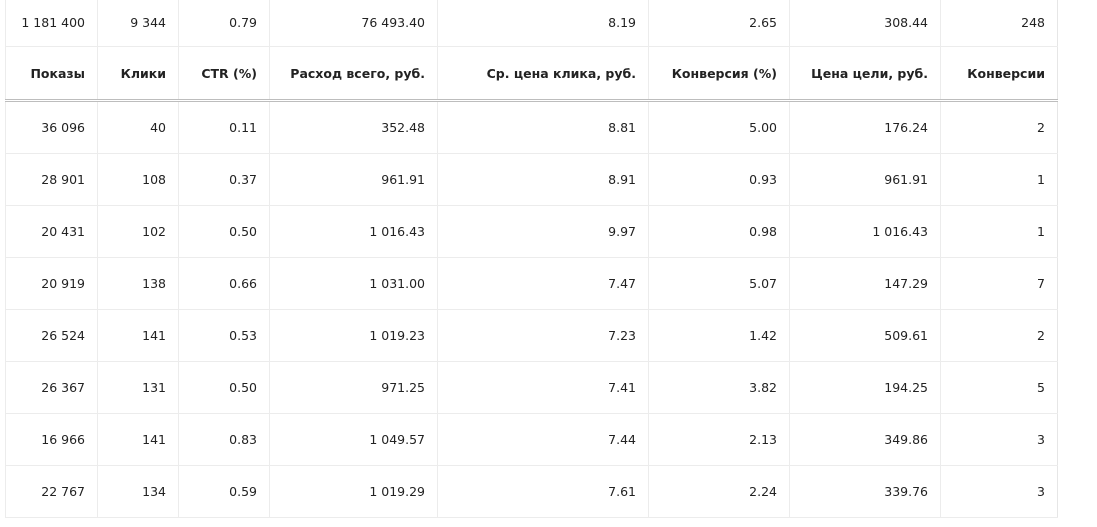 The image size is (1097, 527). What do you see at coordinates (138, 179) in the screenshot?
I see `cell-clicks: 108` at bounding box center [138, 179].